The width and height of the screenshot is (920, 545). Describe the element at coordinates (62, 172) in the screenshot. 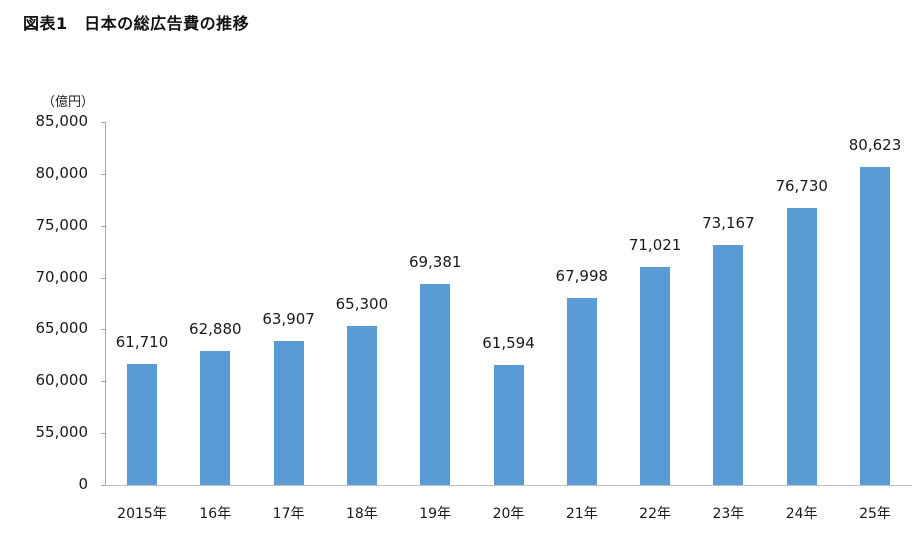

I see `y-tick-label: 80,000` at that location.